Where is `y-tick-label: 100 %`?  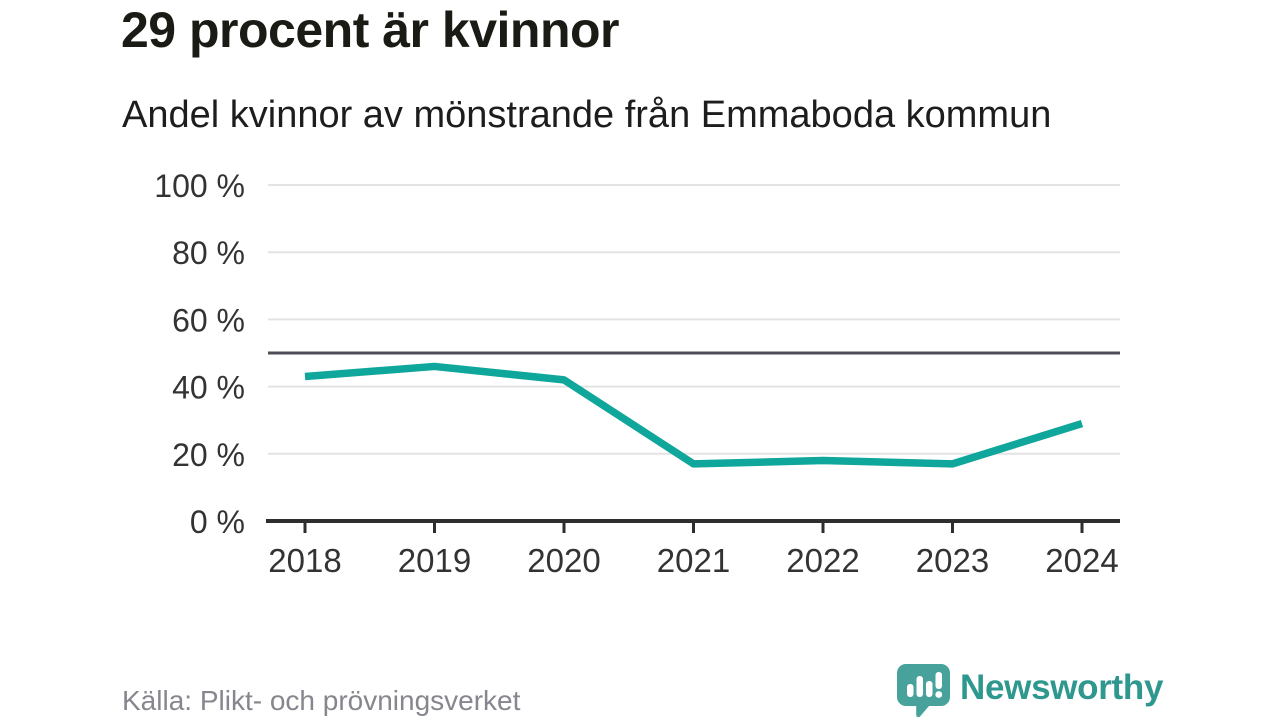 y-tick-label: 100 % is located at coordinates (199, 186).